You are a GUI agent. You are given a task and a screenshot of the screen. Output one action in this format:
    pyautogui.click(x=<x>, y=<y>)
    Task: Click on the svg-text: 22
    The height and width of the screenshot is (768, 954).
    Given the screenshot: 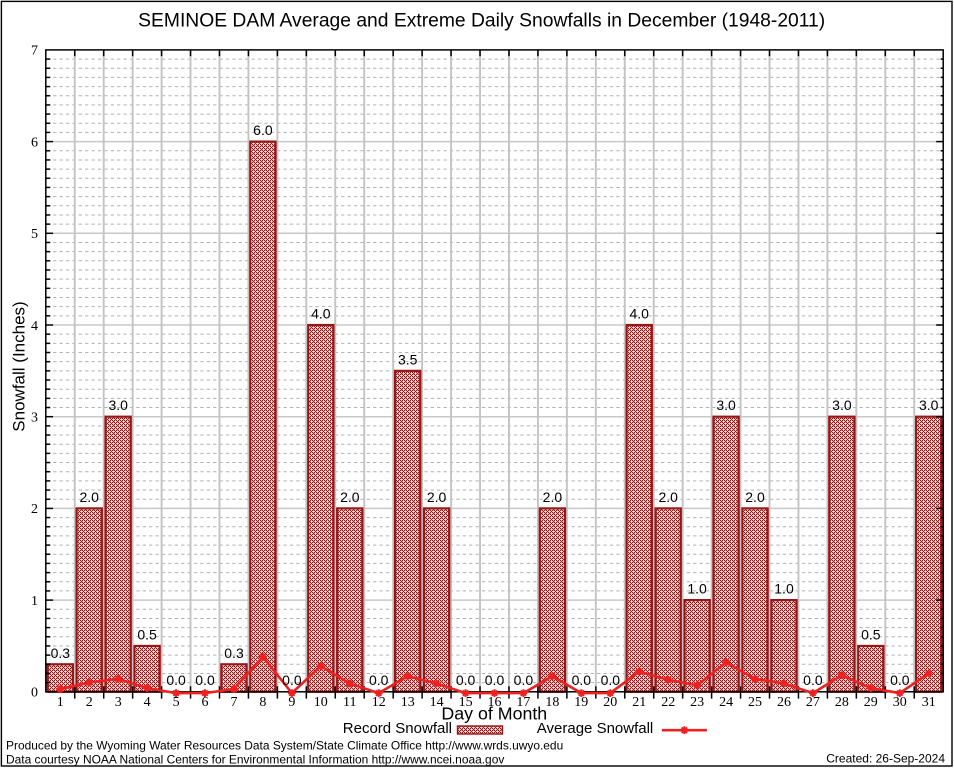 What is the action you would take?
    pyautogui.click(x=668, y=702)
    